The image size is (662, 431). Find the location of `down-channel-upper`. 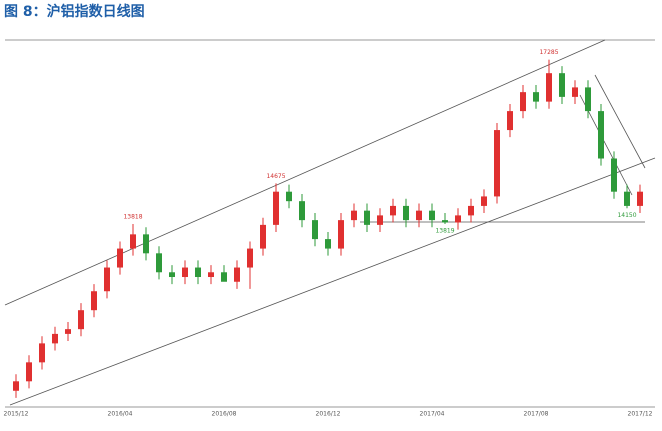

down-channel-upper is located at coordinates (620, 121).